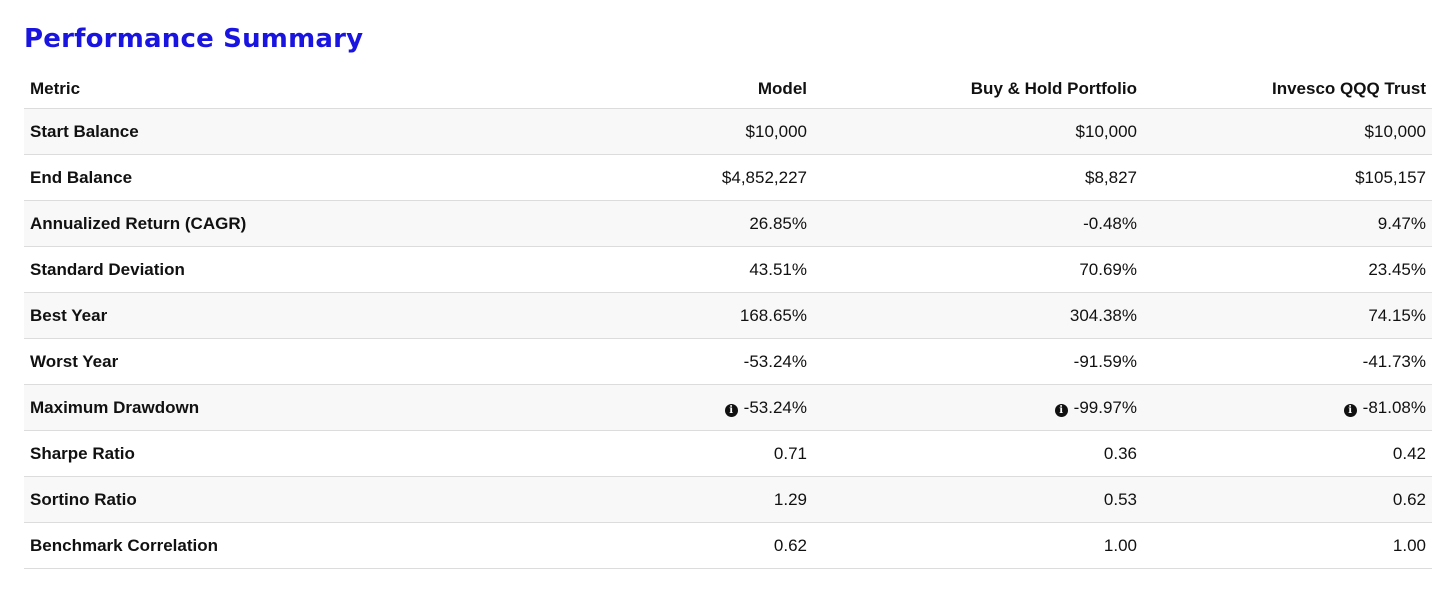 The image size is (1456, 606). I want to click on model-value: 43.51%, so click(681, 269).